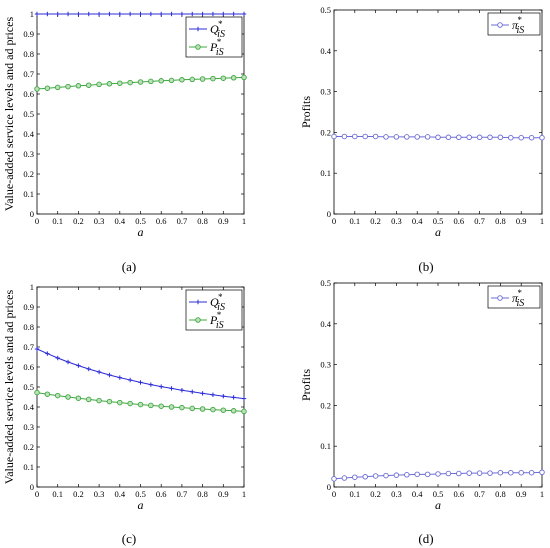 The image size is (550, 548). I want to click on y-tick-label: 0.4, so click(325, 51).